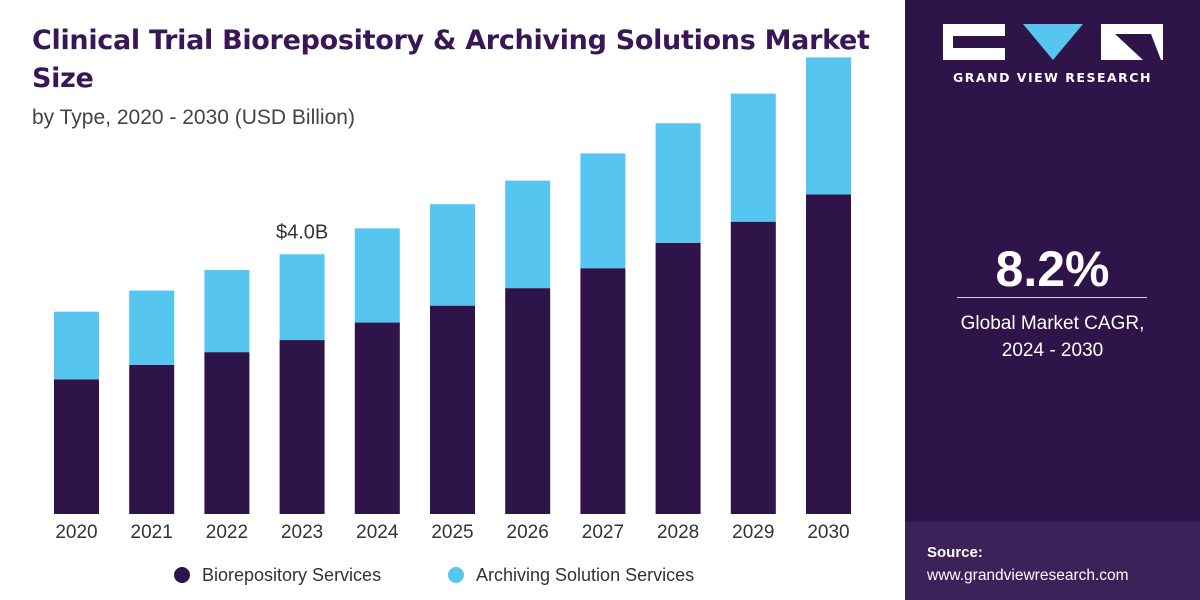 The image size is (1200, 600). Describe the element at coordinates (76, 532) in the screenshot. I see `x-tick-label: 2020` at that location.